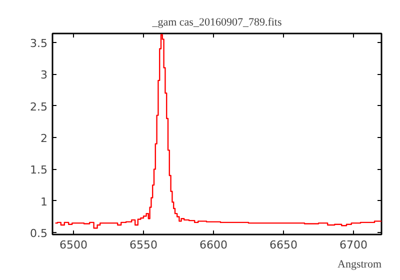 The height and width of the screenshot is (280, 400). What do you see at coordinates (360, 264) in the screenshot?
I see `x-axis-title: Angstrom` at bounding box center [360, 264].